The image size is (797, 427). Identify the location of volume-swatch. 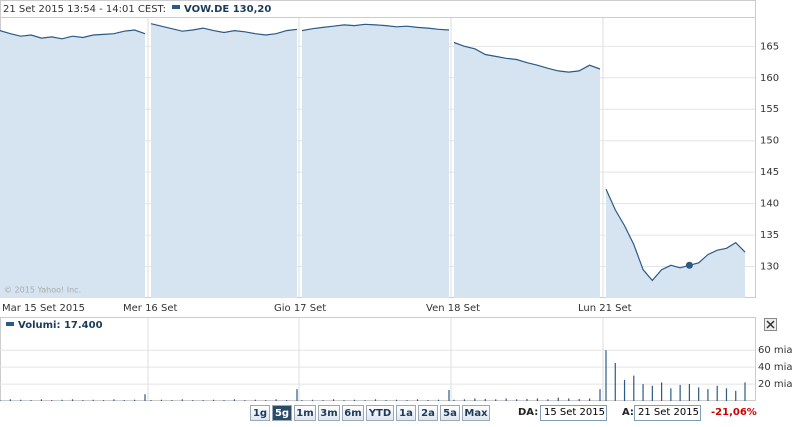
(10, 324).